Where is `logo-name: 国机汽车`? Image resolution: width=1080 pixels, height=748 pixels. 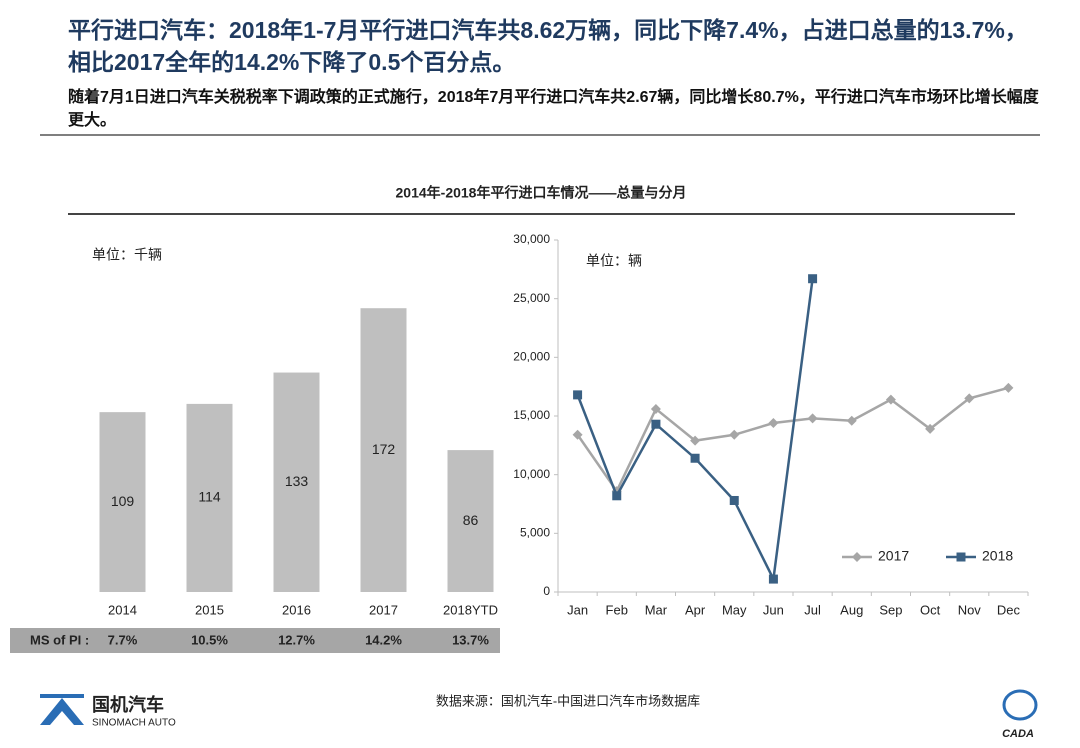
logo-name: 国机汽车 is located at coordinates (128, 704).